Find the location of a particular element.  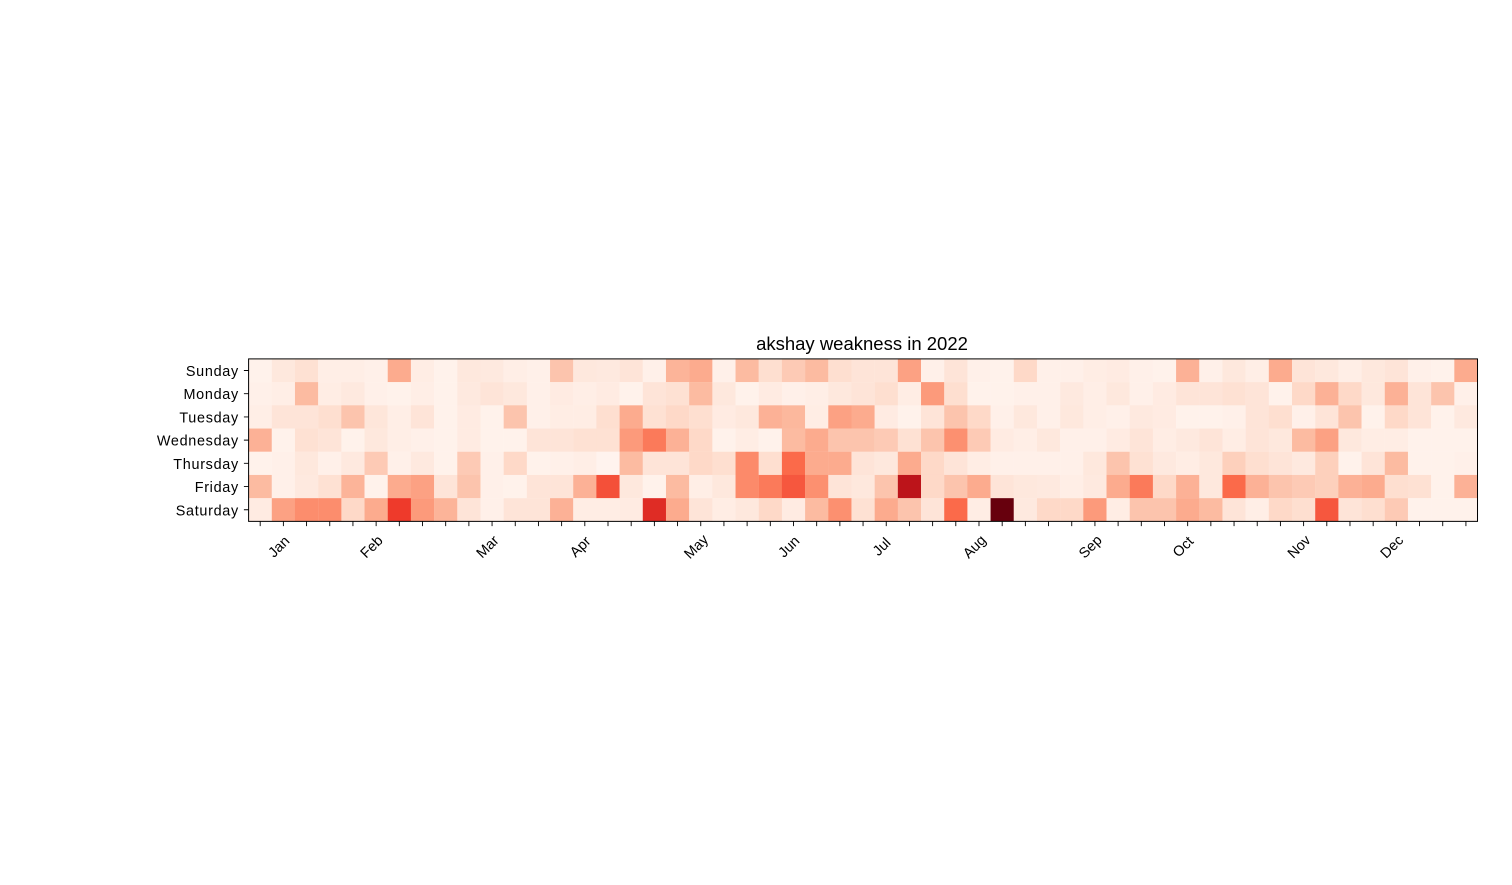

svg-text: Saturday is located at coordinates (207, 511).